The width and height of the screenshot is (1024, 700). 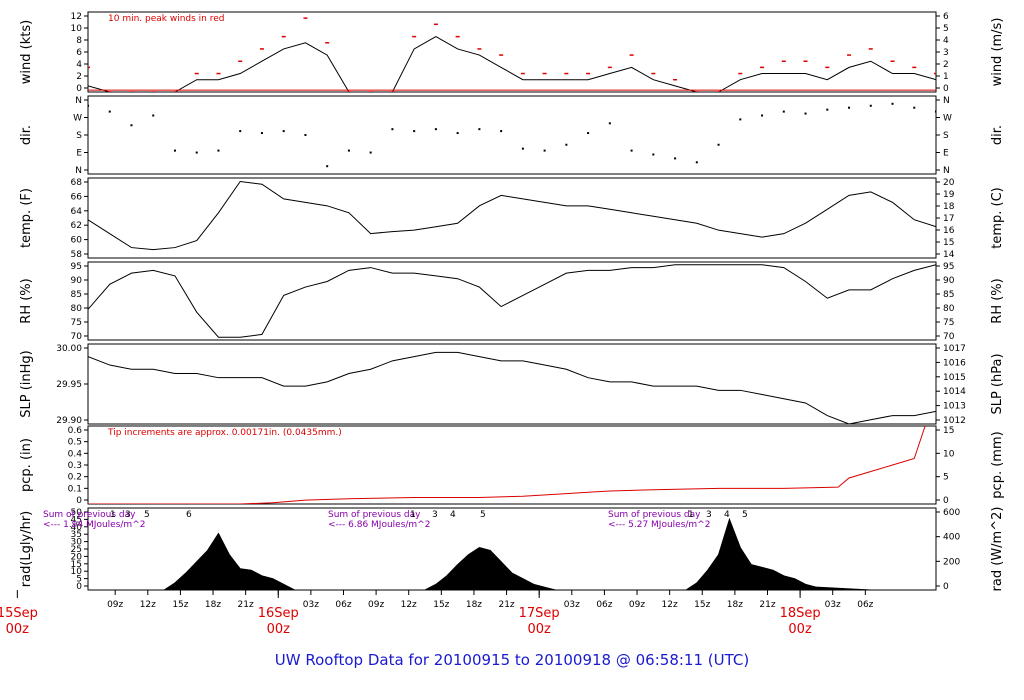 I want to click on tick-label-left: W, so click(x=77, y=119).